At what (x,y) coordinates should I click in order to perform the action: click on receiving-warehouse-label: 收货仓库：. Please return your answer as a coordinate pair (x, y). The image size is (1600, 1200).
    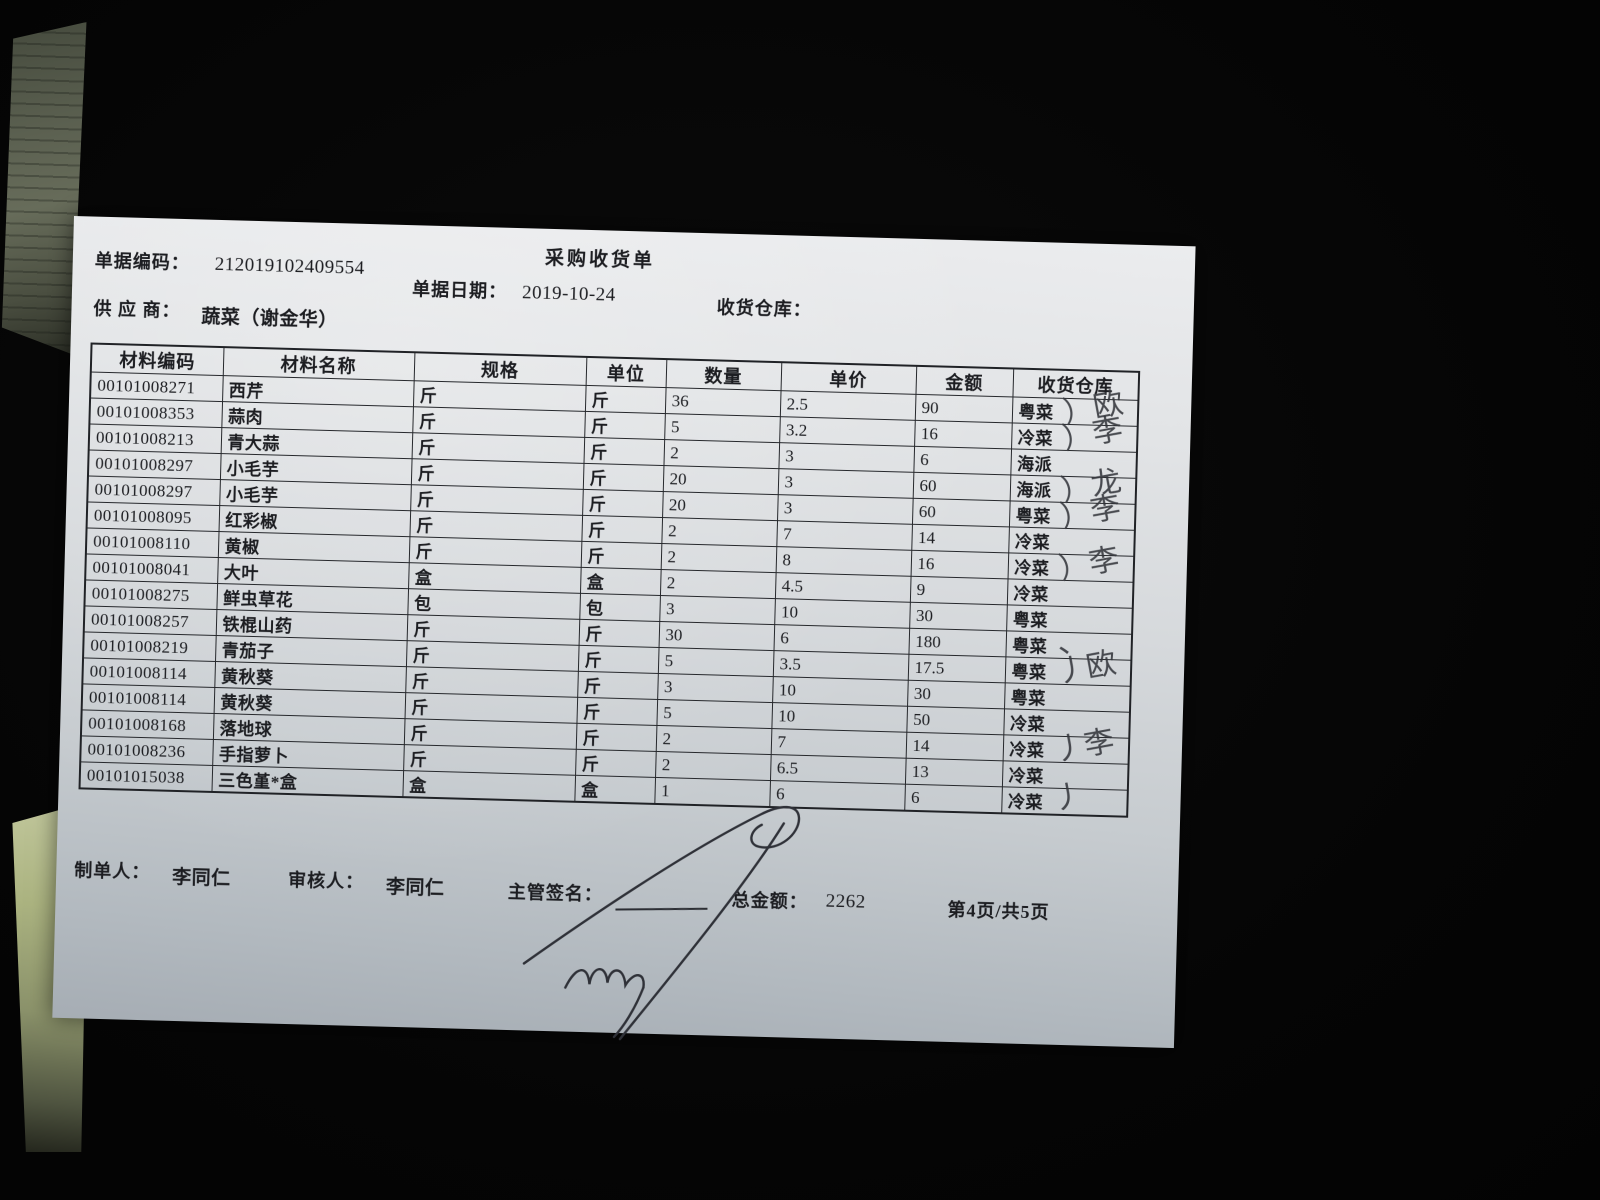
    Looking at the image, I should click on (764, 308).